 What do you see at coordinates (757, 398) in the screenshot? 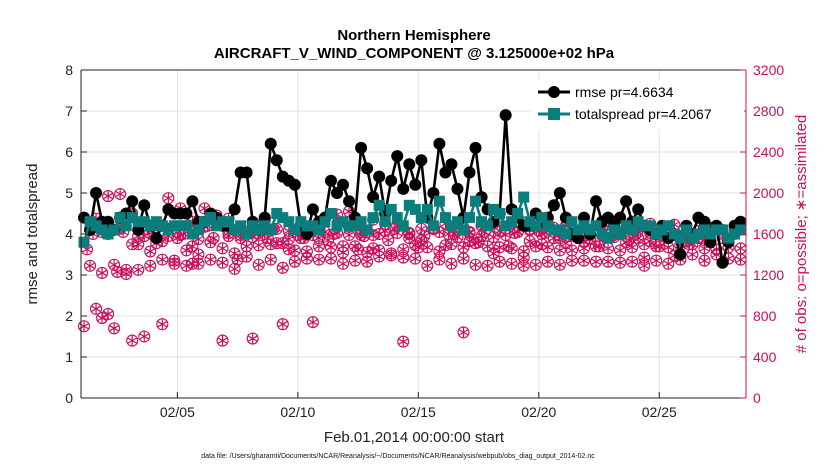
I see `y2-tick-label: 0` at bounding box center [757, 398].